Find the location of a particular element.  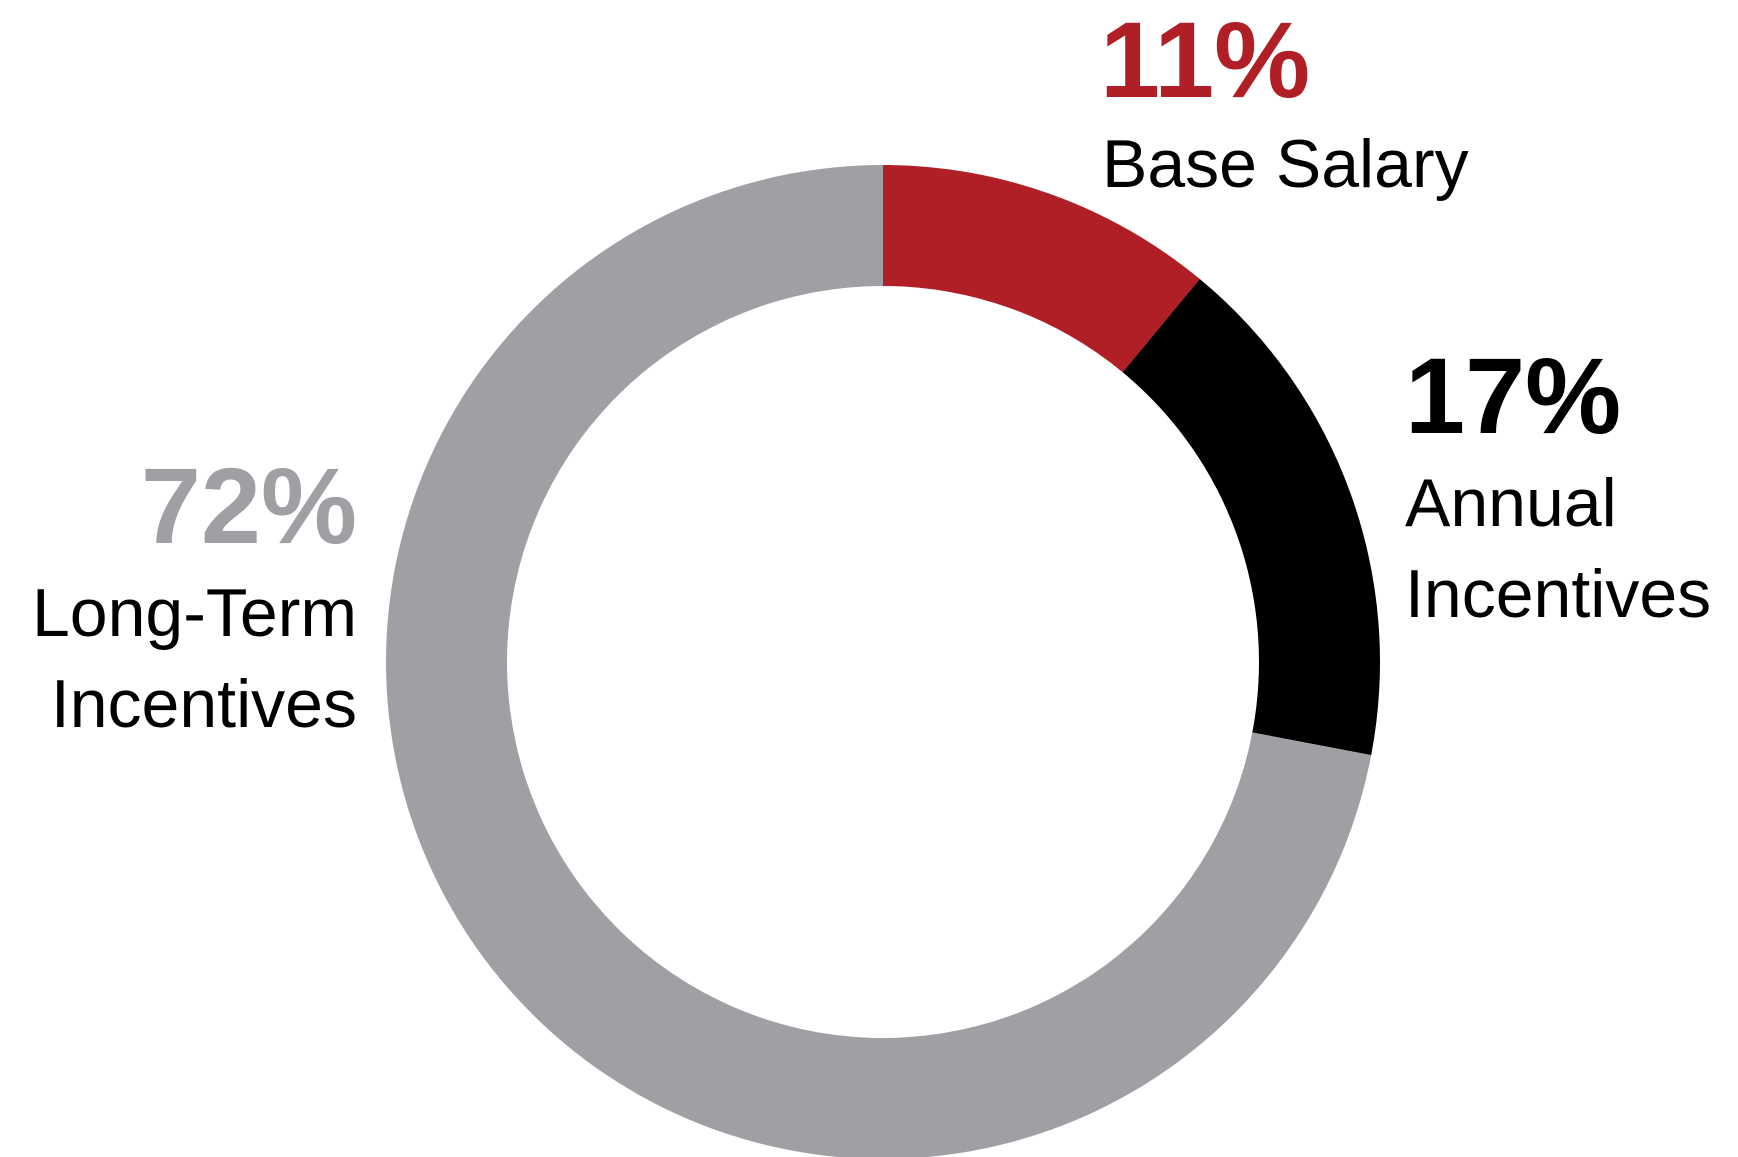

long-term-incentives-label-line-2: Incentives is located at coordinates (204, 704).